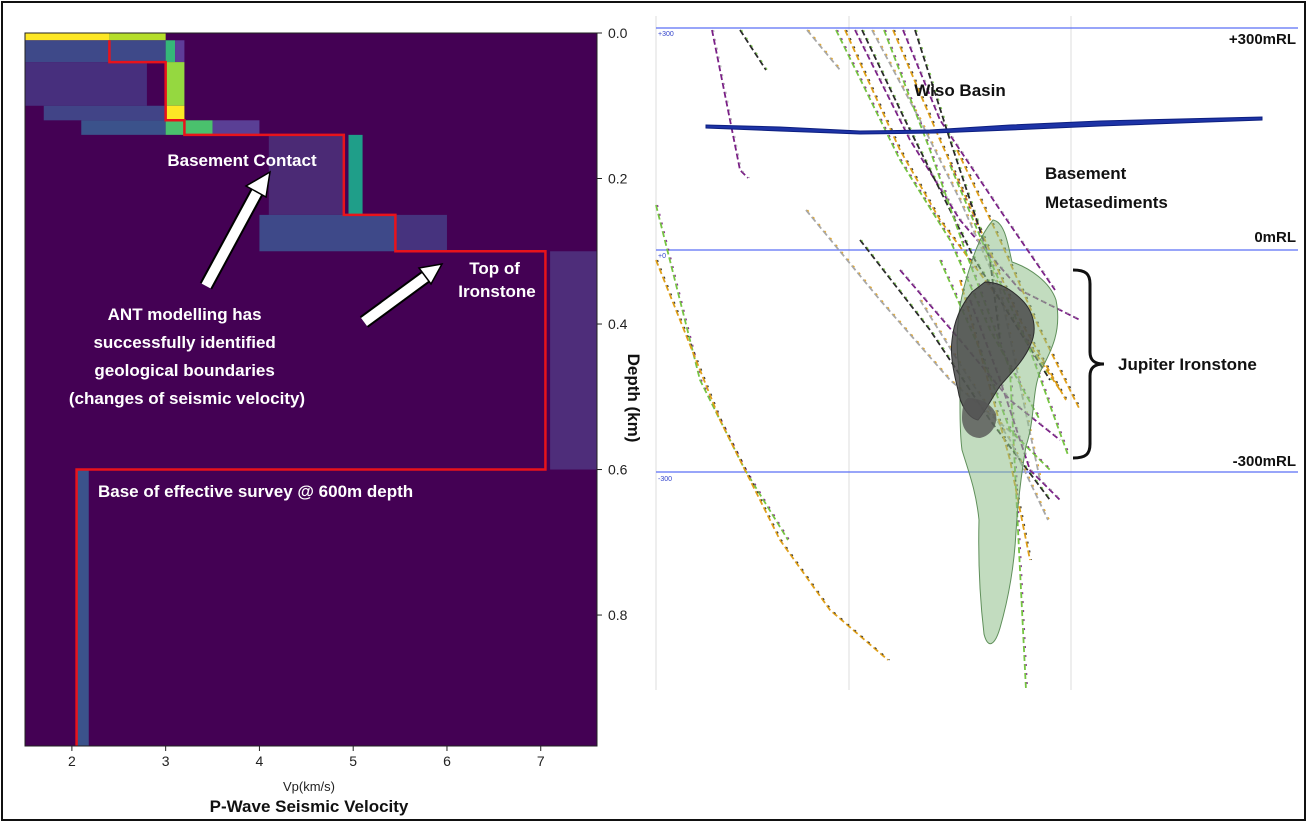 The height and width of the screenshot is (828, 1309). I want to click on annotation-line: Ironstone, so click(496, 291).